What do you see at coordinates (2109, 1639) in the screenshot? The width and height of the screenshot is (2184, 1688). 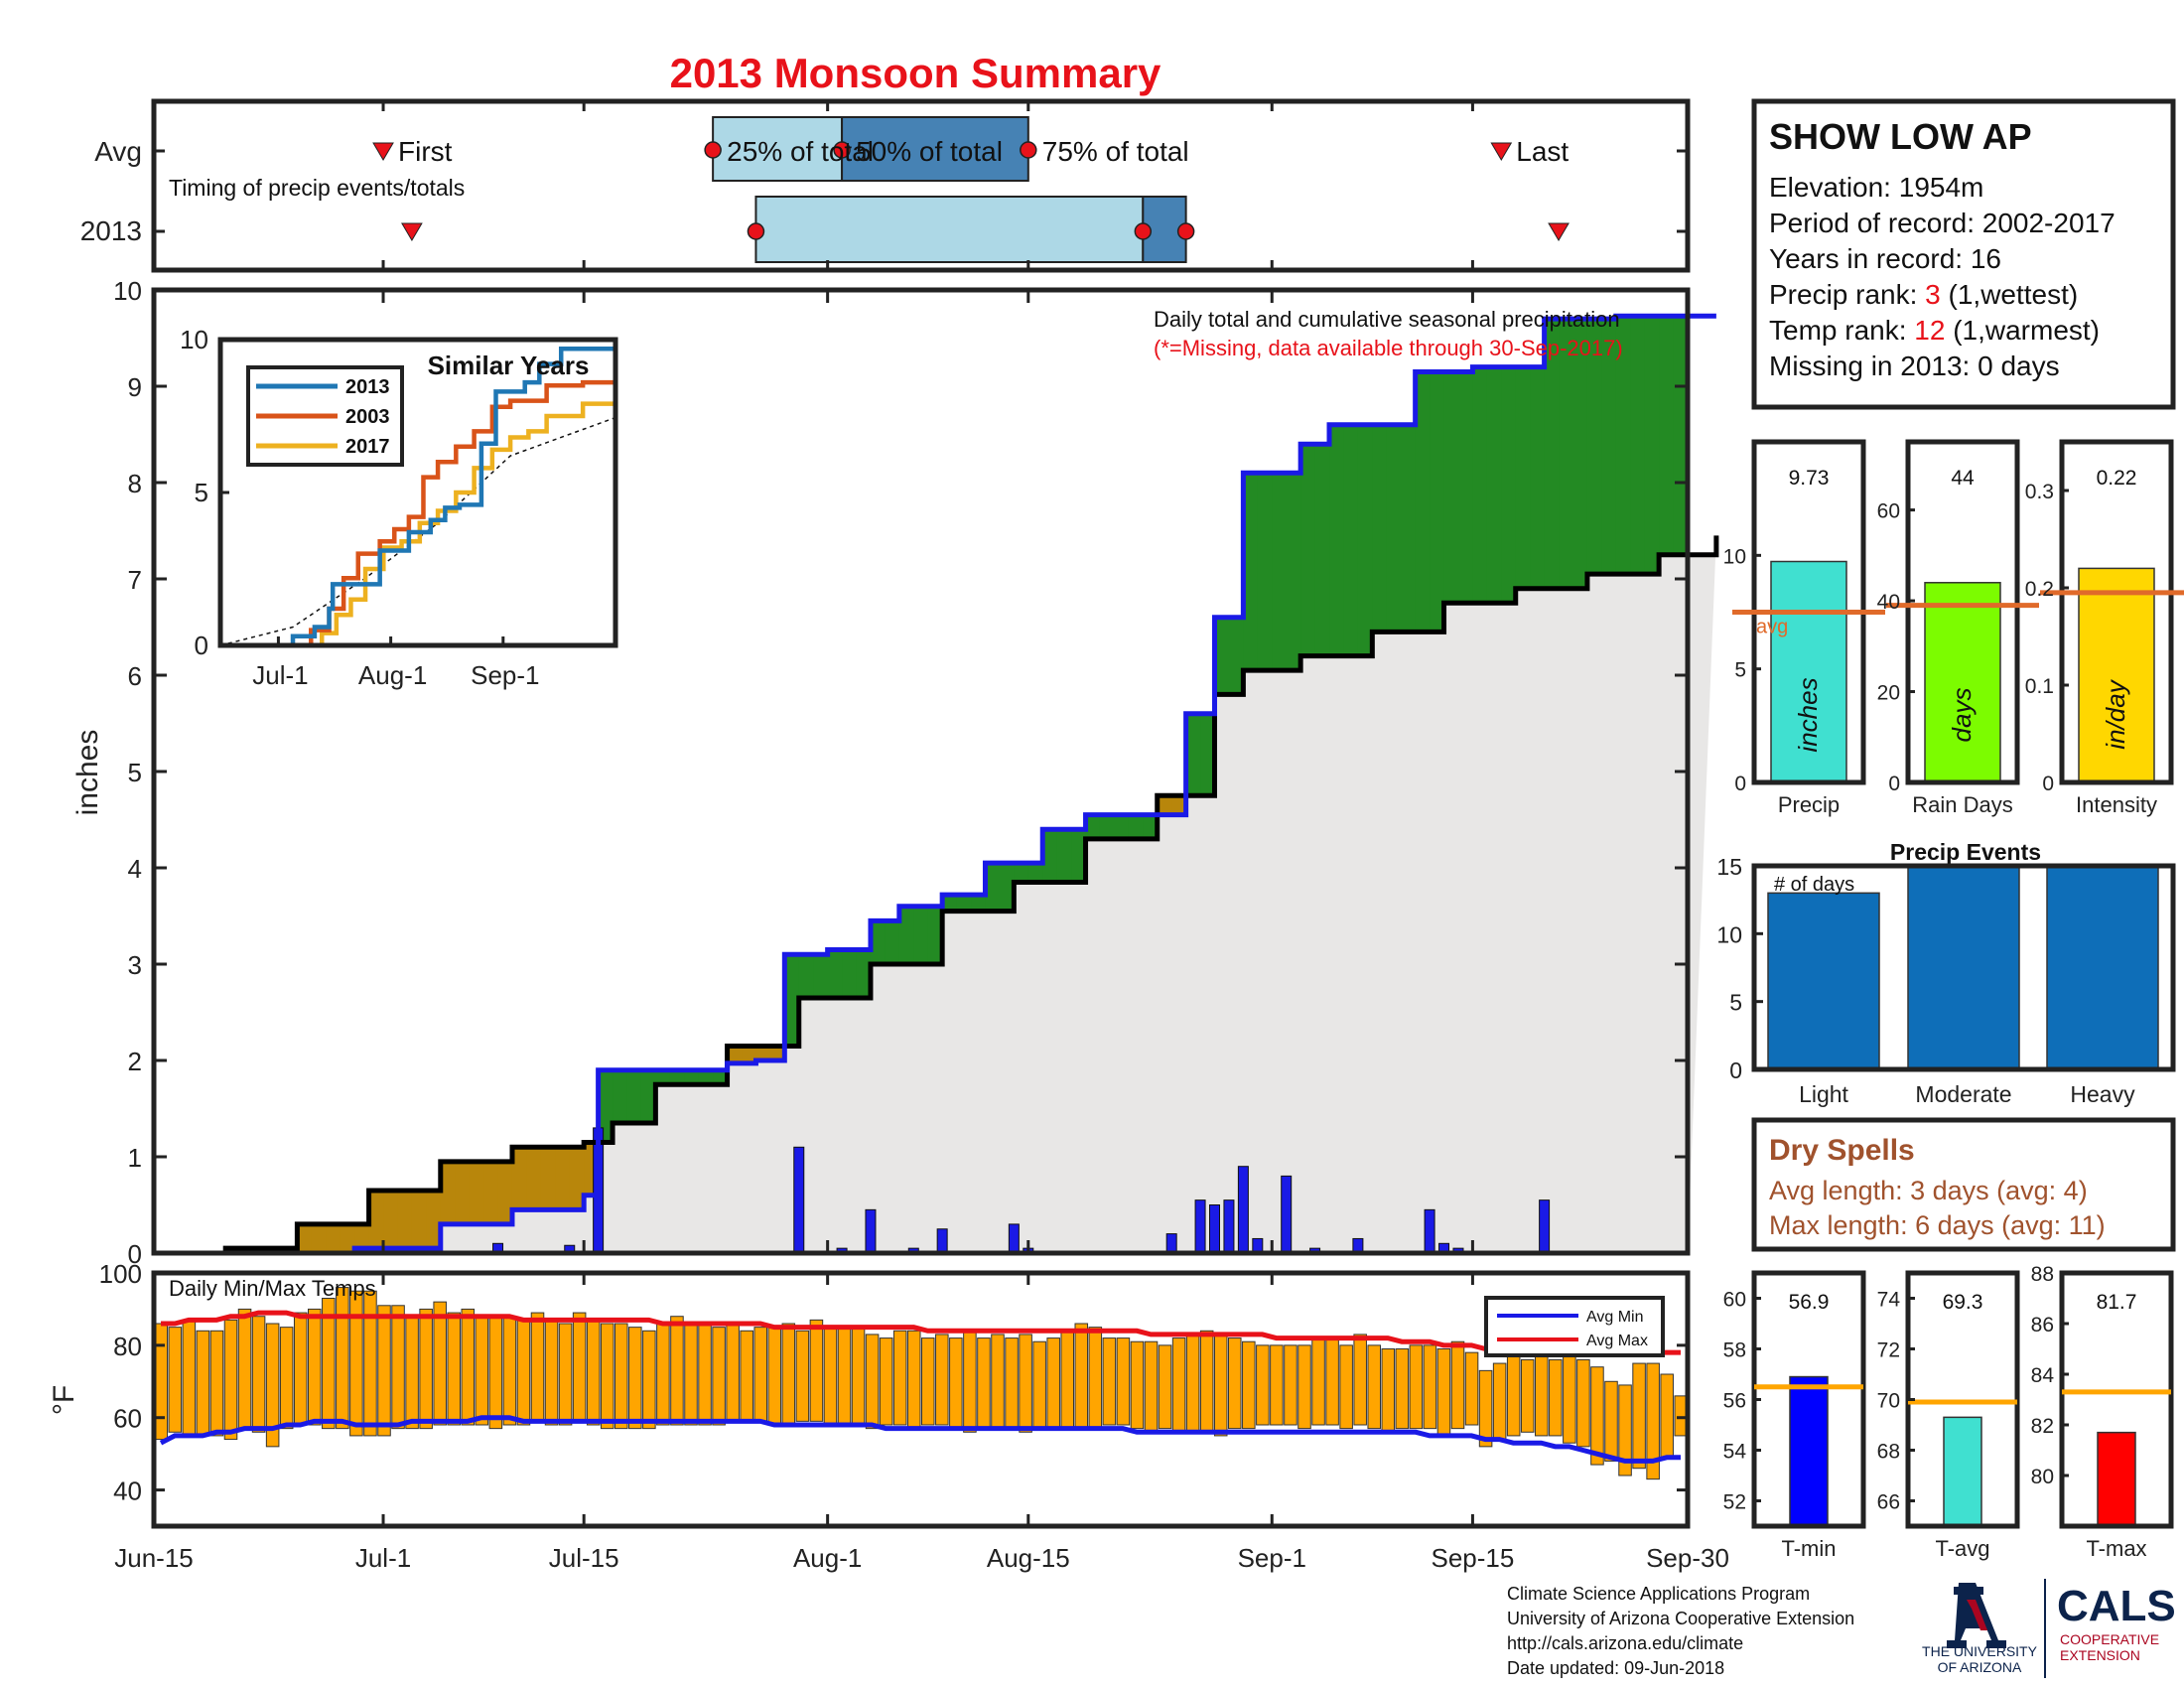 I see `cals-sub-1: COOPERATIVE` at bounding box center [2109, 1639].